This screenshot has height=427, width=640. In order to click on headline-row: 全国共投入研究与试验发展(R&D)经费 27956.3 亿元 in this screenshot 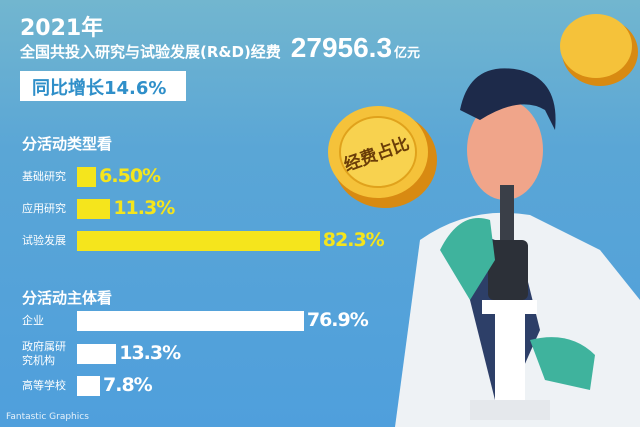, I will do `click(220, 48)`.